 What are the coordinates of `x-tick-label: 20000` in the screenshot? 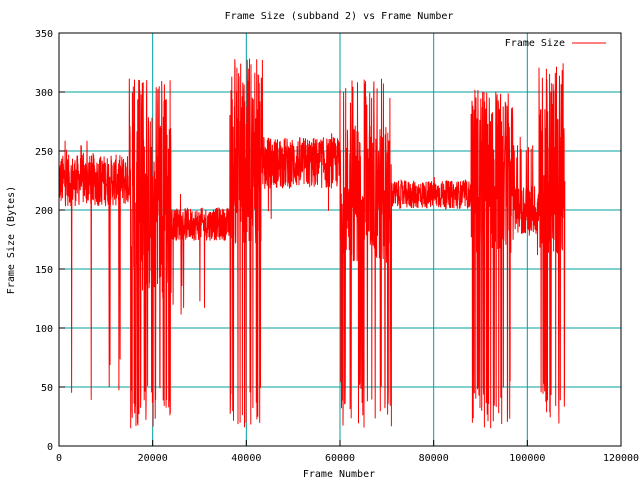 It's located at (153, 458).